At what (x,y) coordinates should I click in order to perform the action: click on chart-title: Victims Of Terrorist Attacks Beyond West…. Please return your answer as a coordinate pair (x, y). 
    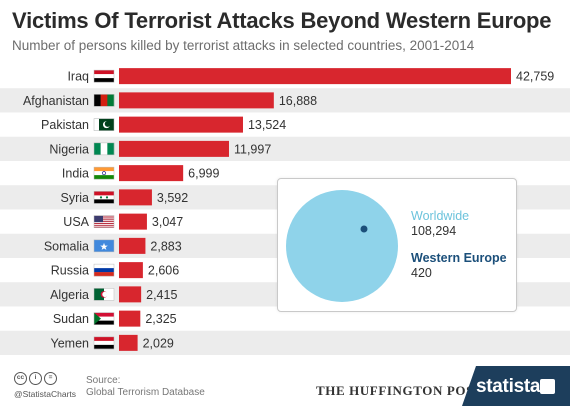
    Looking at the image, I should click on (282, 20).